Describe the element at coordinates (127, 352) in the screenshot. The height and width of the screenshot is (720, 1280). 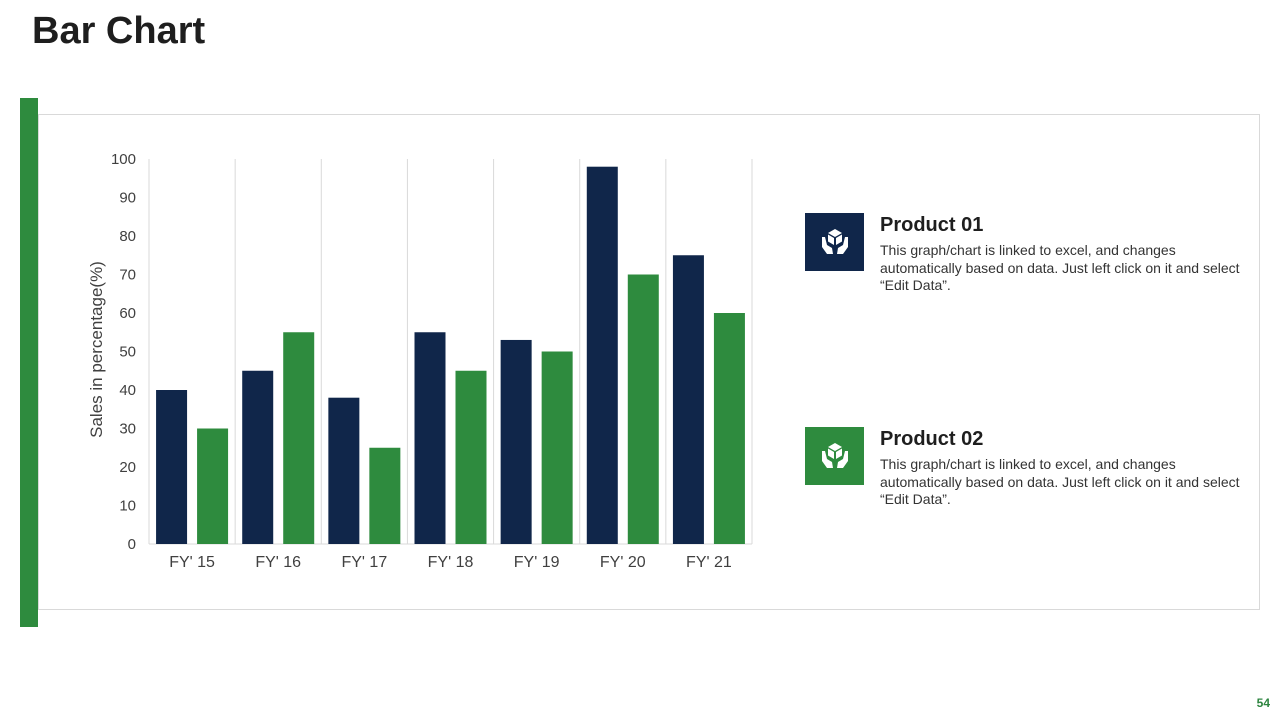
I see `y-tick-label: 50` at that location.